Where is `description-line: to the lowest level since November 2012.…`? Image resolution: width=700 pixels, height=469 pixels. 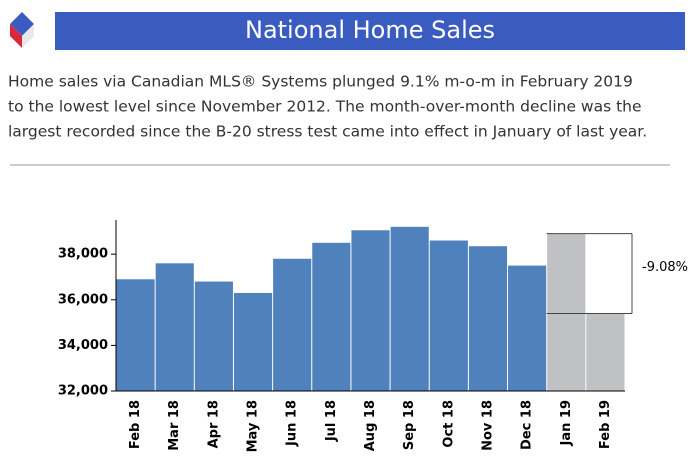
description-line: to the lowest level since November 2012.… is located at coordinates (325, 107).